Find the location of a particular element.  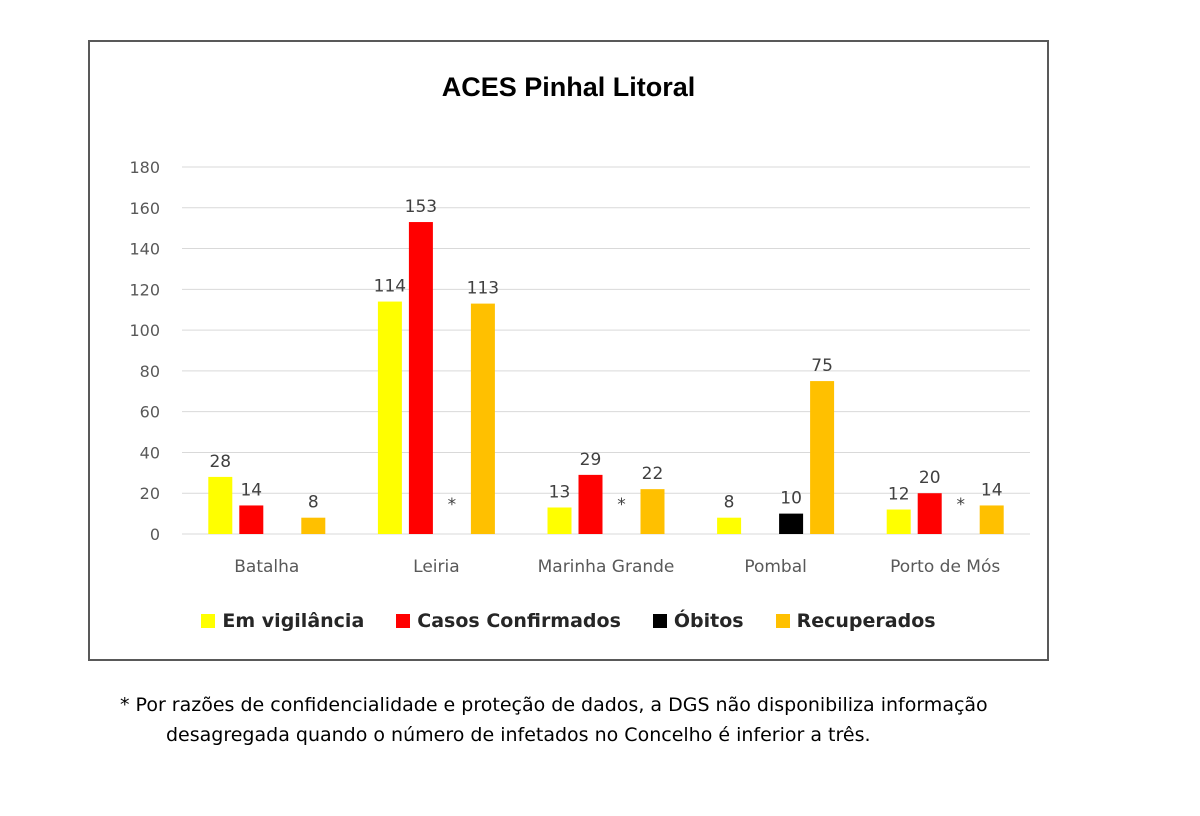

x-tick-label: Leiria is located at coordinates (436, 567).